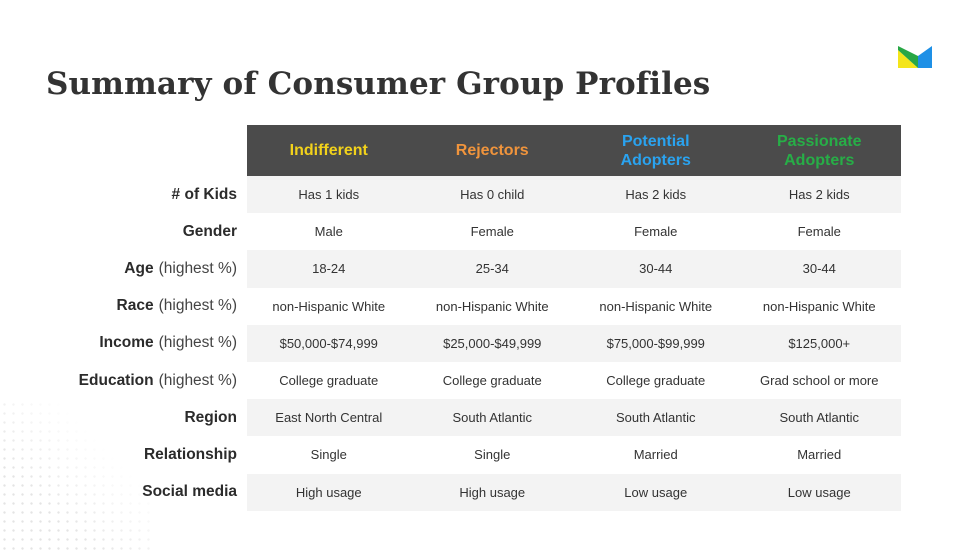 This screenshot has height=550, width=977. I want to click on row-cells: 18-24 25-34 30-44 30-44, so click(574, 269).